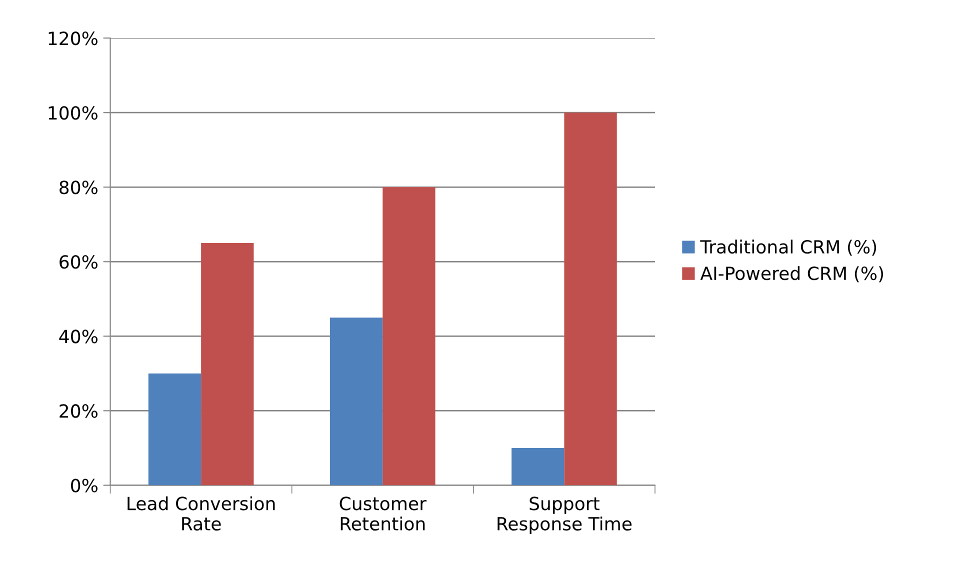 This screenshot has width=959, height=577. Describe the element at coordinates (79, 262) in the screenshot. I see `y-tick-label: 60%` at that location.